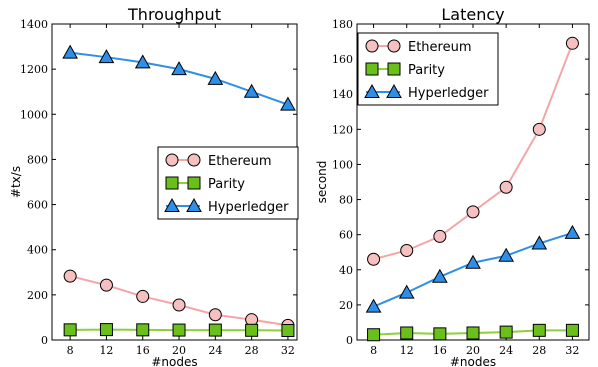 This screenshot has height=367, width=598. Describe the element at coordinates (34, 69) in the screenshot. I see `y-tick-label: 1200` at that location.